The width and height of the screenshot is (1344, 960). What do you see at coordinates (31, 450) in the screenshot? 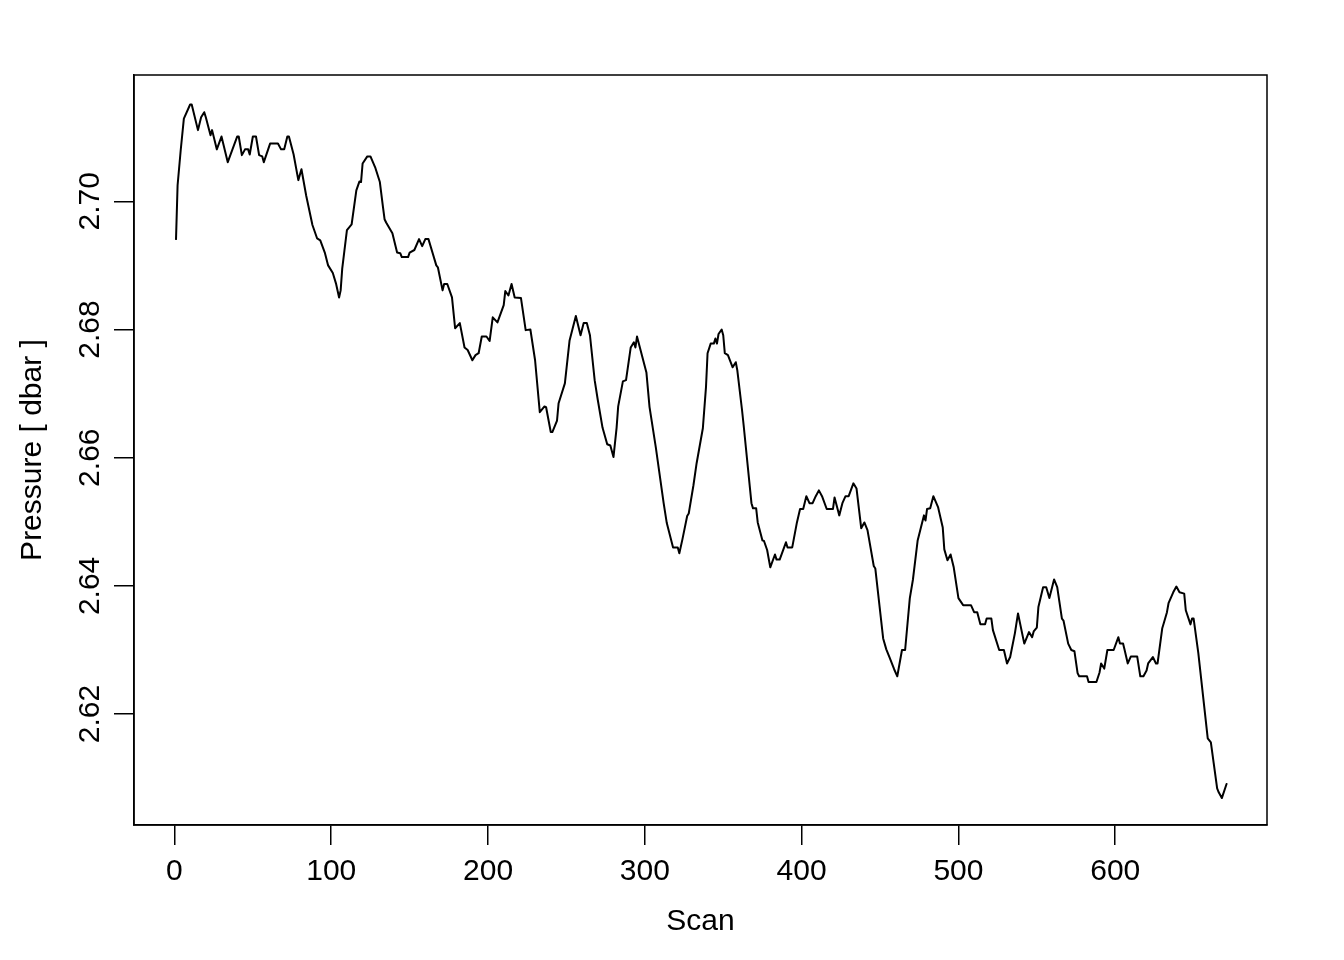
I see `y-axis-title: Pressure [ dbar ]` at bounding box center [31, 450].